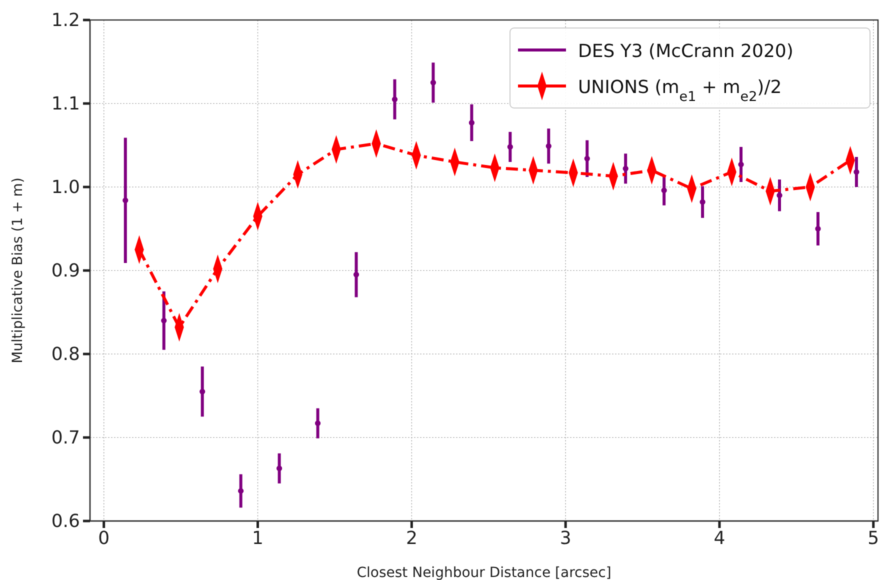  I want to click on y-tick-label: 0.6, so click(65, 521).